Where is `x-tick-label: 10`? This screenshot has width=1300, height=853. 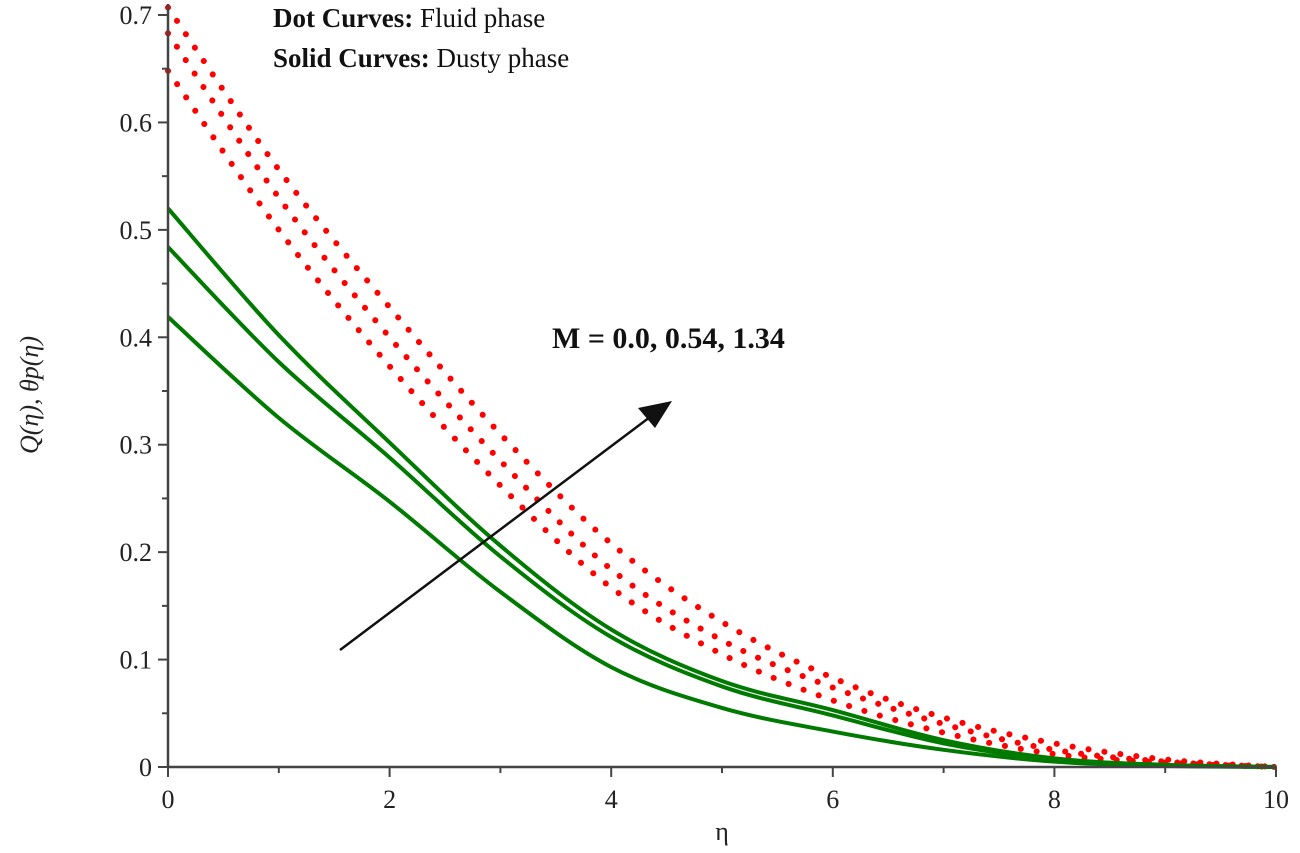 x-tick-label: 10 is located at coordinates (1276, 799).